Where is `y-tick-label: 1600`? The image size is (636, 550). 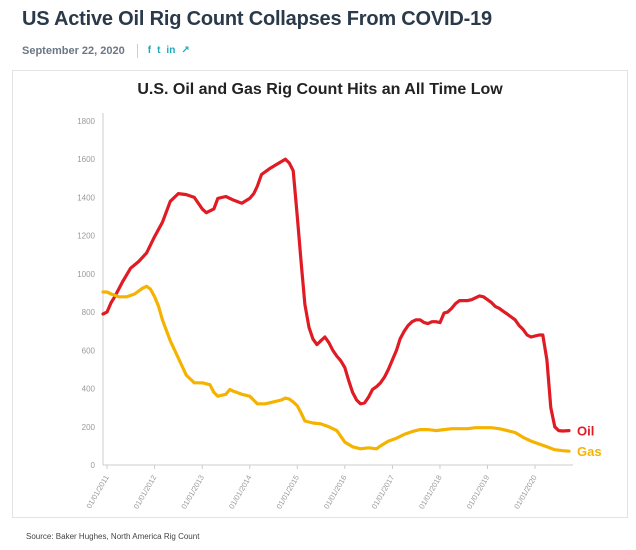 y-tick-label: 1600 is located at coordinates (86, 159).